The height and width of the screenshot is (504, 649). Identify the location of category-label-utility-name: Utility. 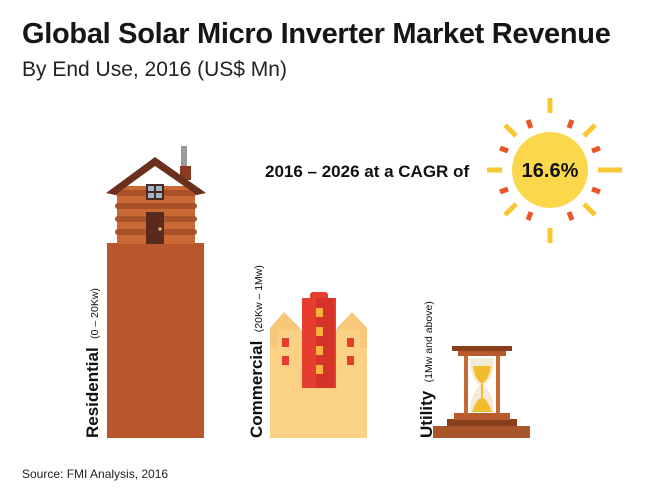
(426, 414).